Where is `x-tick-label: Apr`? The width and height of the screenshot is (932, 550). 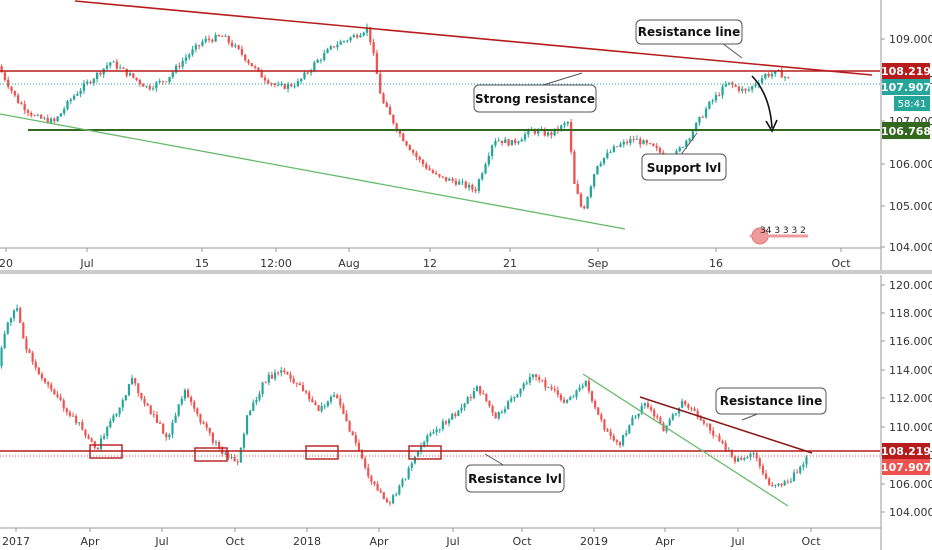
x-tick-label: Apr is located at coordinates (379, 541).